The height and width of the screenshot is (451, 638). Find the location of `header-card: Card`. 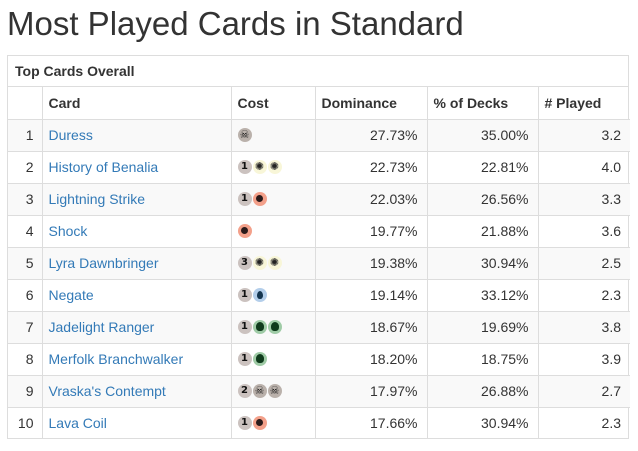

header-card: Card is located at coordinates (136, 103).